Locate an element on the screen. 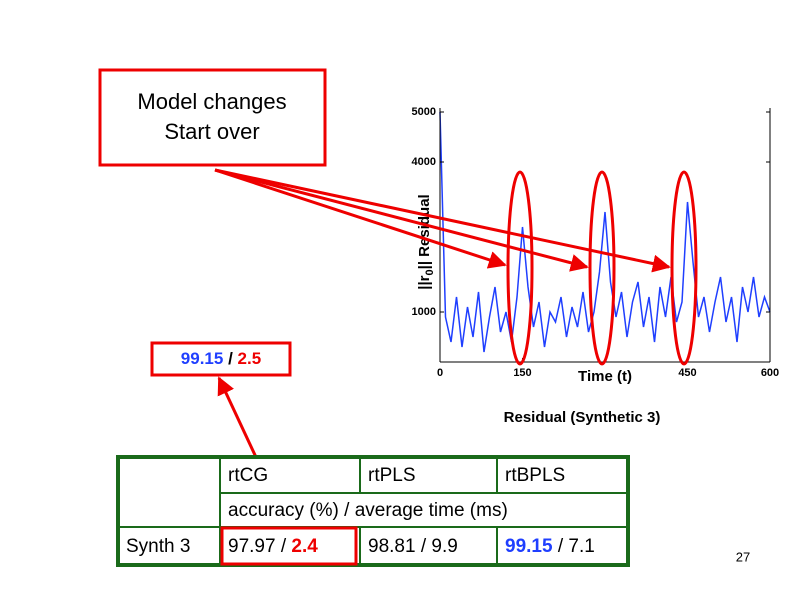 This screenshot has width=800, height=604. table-cell: 98.81 / 9.9 is located at coordinates (413, 546).